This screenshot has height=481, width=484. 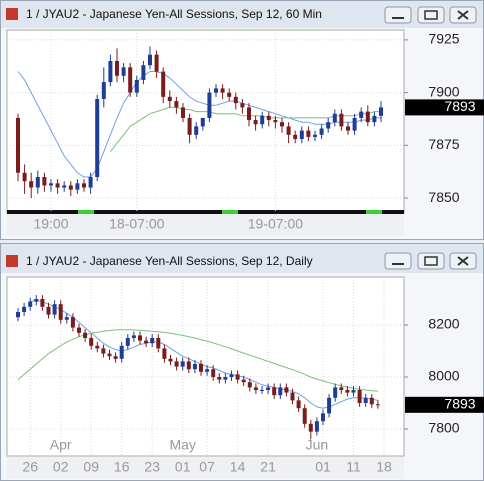 What do you see at coordinates (463, 15) in the screenshot?
I see `close-glyph` at bounding box center [463, 15].